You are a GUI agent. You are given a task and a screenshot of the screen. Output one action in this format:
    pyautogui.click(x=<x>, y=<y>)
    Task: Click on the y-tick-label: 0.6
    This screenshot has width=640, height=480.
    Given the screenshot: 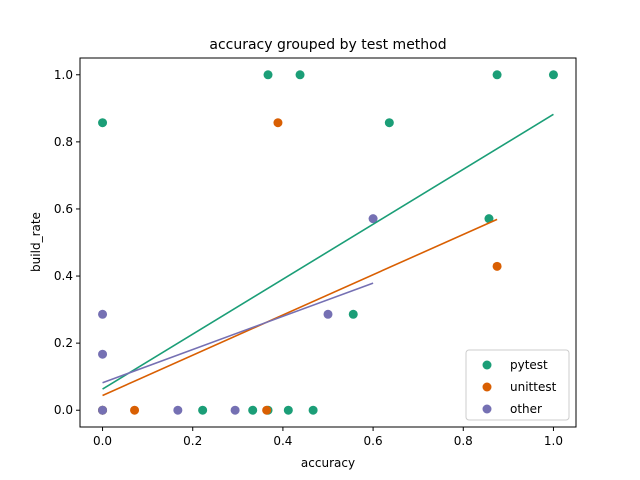 What is the action you would take?
    pyautogui.click(x=63, y=209)
    